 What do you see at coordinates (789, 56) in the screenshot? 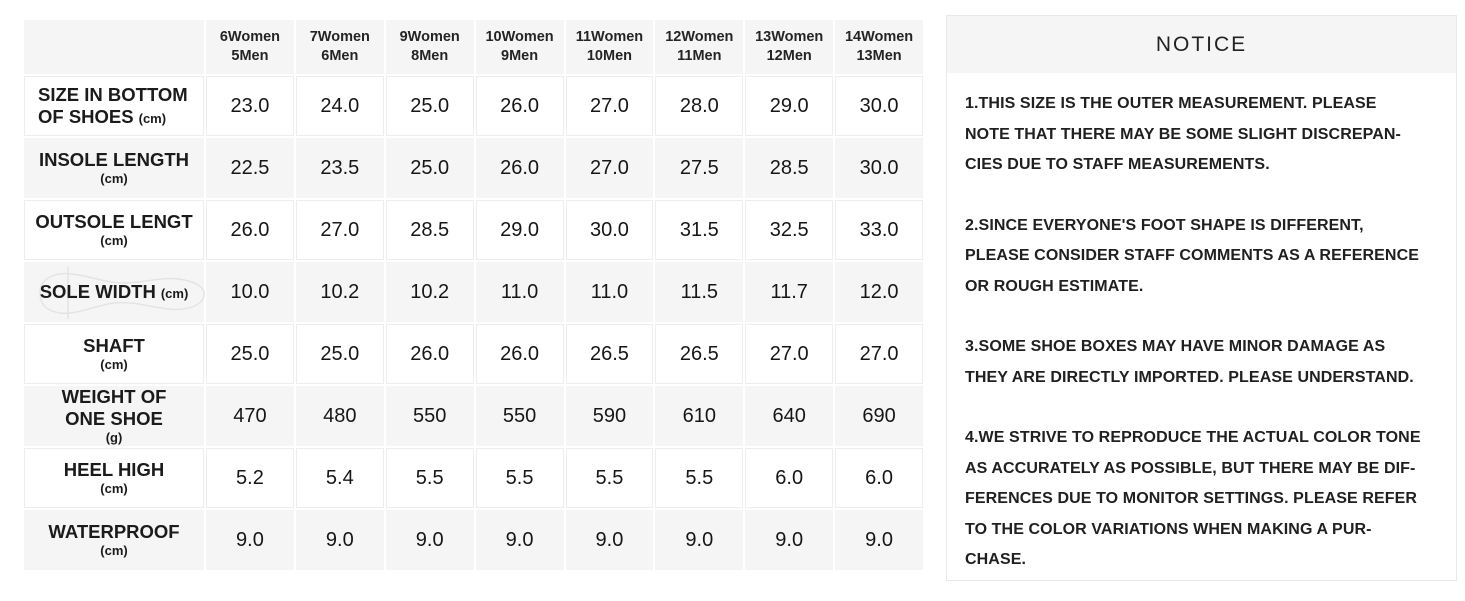
I see `column-header-men: 12Men` at bounding box center [789, 56].